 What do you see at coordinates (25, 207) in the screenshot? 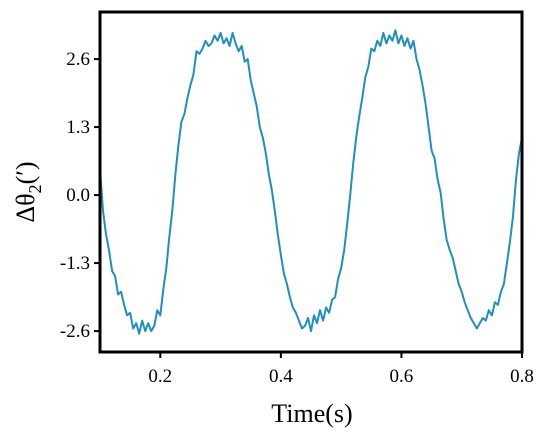
I see `y-axis-title-symbol: Δθ` at bounding box center [25, 207].